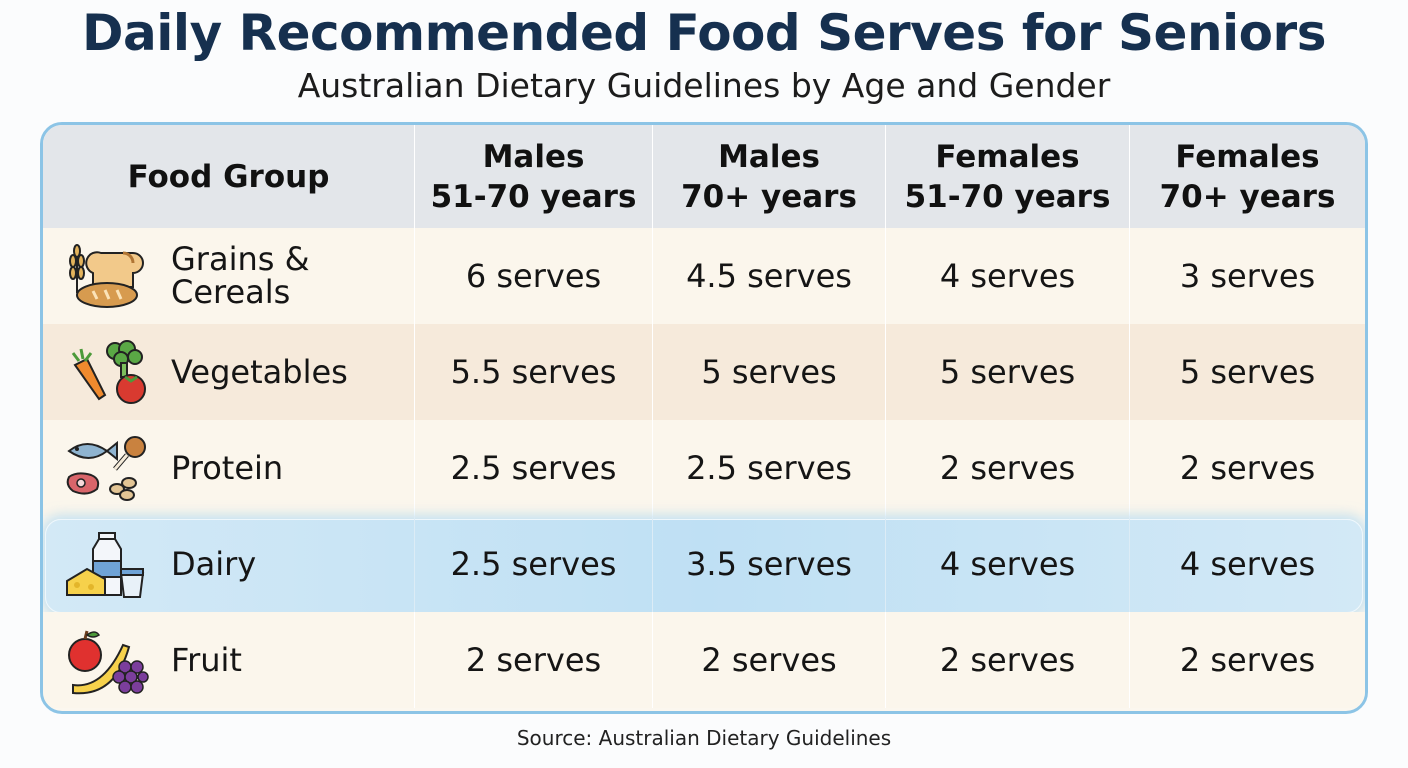 The width and height of the screenshot is (1408, 768). I want to click on fruit-icon, so click(107, 661).